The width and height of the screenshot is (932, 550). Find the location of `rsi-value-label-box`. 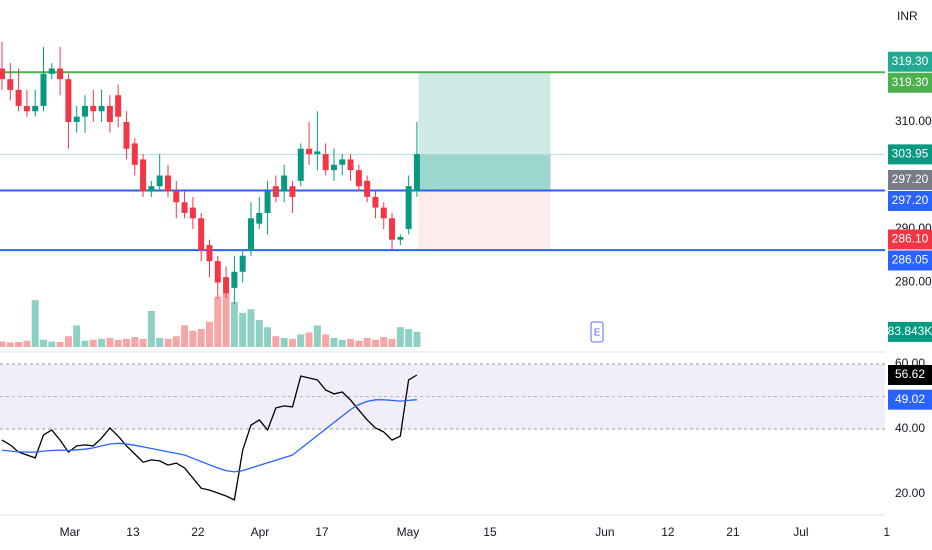

rsi-value-label-box is located at coordinates (910, 399).